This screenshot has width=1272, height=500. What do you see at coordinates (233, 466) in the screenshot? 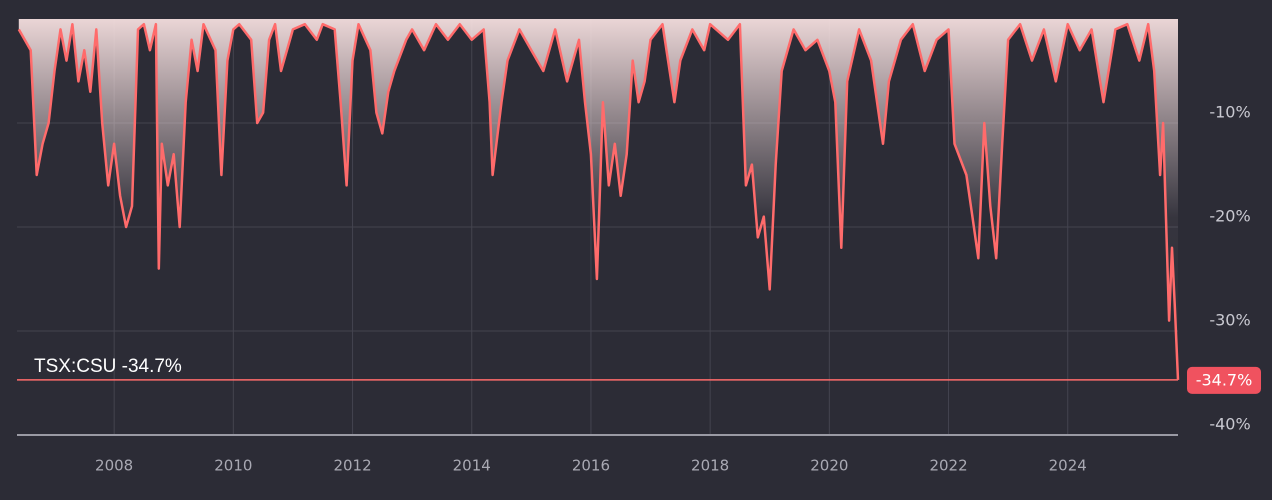
I see `x-tick-label: 2010` at bounding box center [233, 466].